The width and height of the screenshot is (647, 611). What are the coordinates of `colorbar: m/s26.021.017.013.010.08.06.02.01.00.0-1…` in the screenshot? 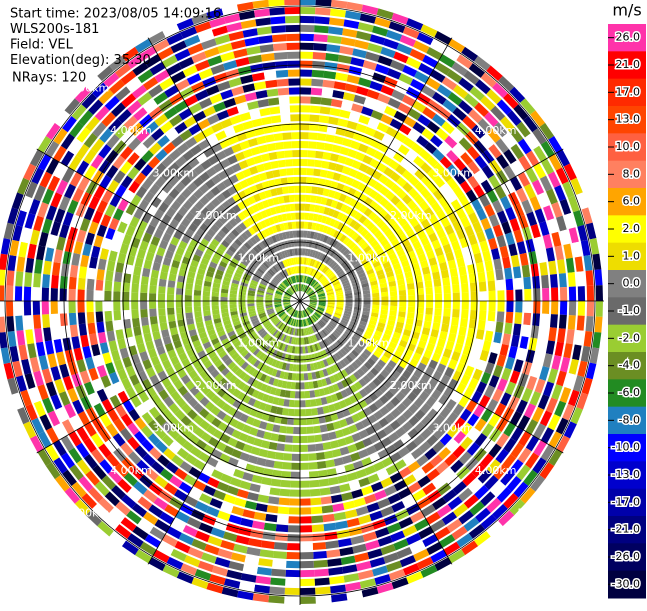 It's located at (627, 300).